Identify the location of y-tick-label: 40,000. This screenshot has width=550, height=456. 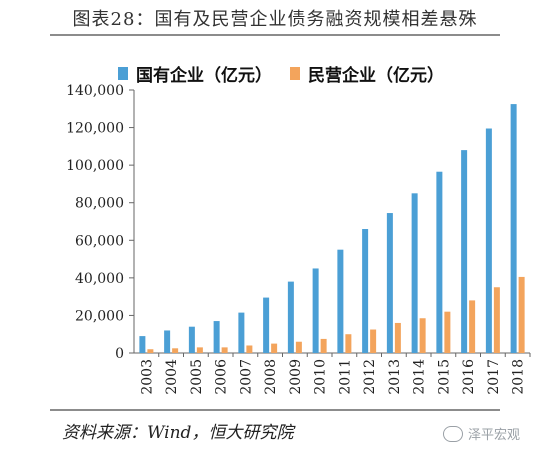
(99, 279).